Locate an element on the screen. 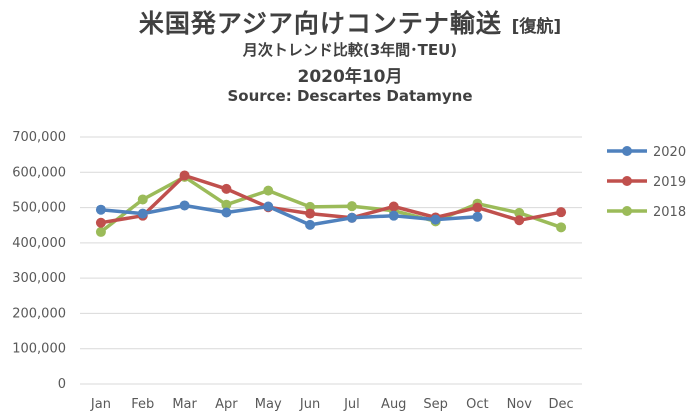 The width and height of the screenshot is (700, 418). legend: 2020 2019 2018 is located at coordinates (646, 182).